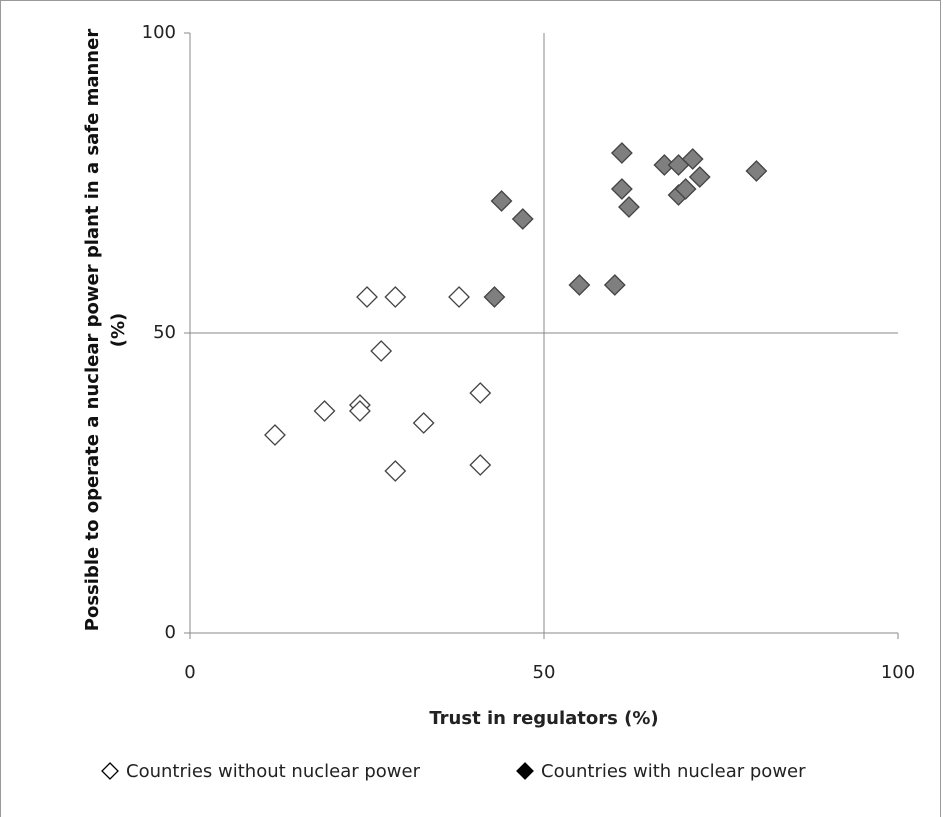  I want to click on x-tick-label: 100, so click(898, 672).